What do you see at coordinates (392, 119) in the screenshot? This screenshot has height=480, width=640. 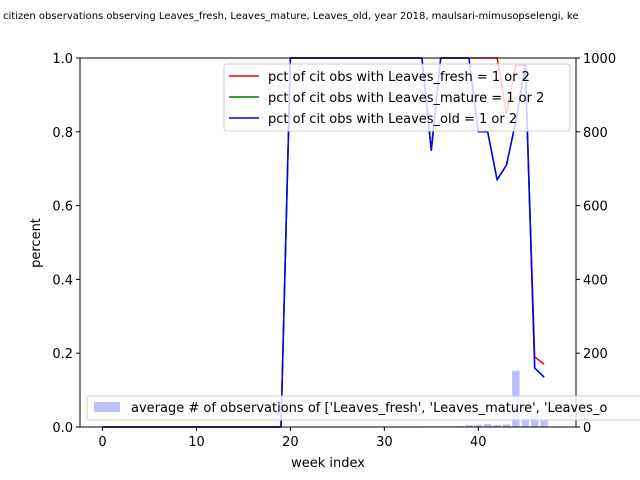 I see `legend-label-2: pct of cit obs with Leaves_old = 1 or 2` at bounding box center [392, 119].